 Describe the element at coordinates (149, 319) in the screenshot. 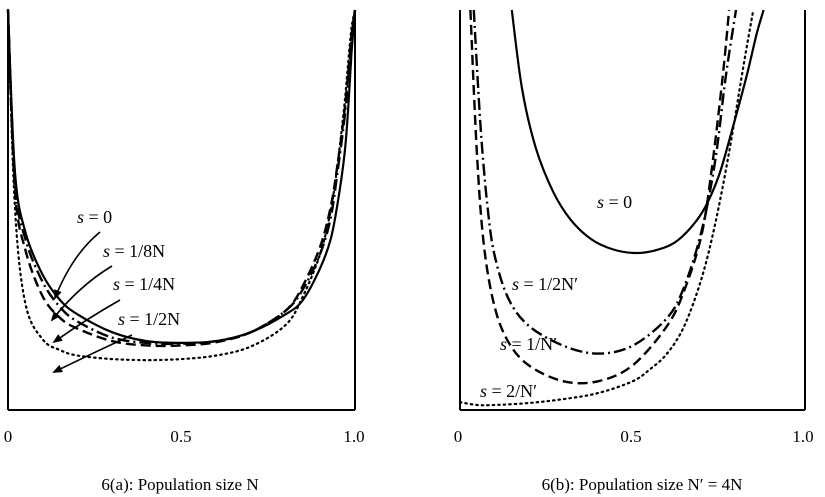

I see `svg-text: s = 1/2N` at that location.